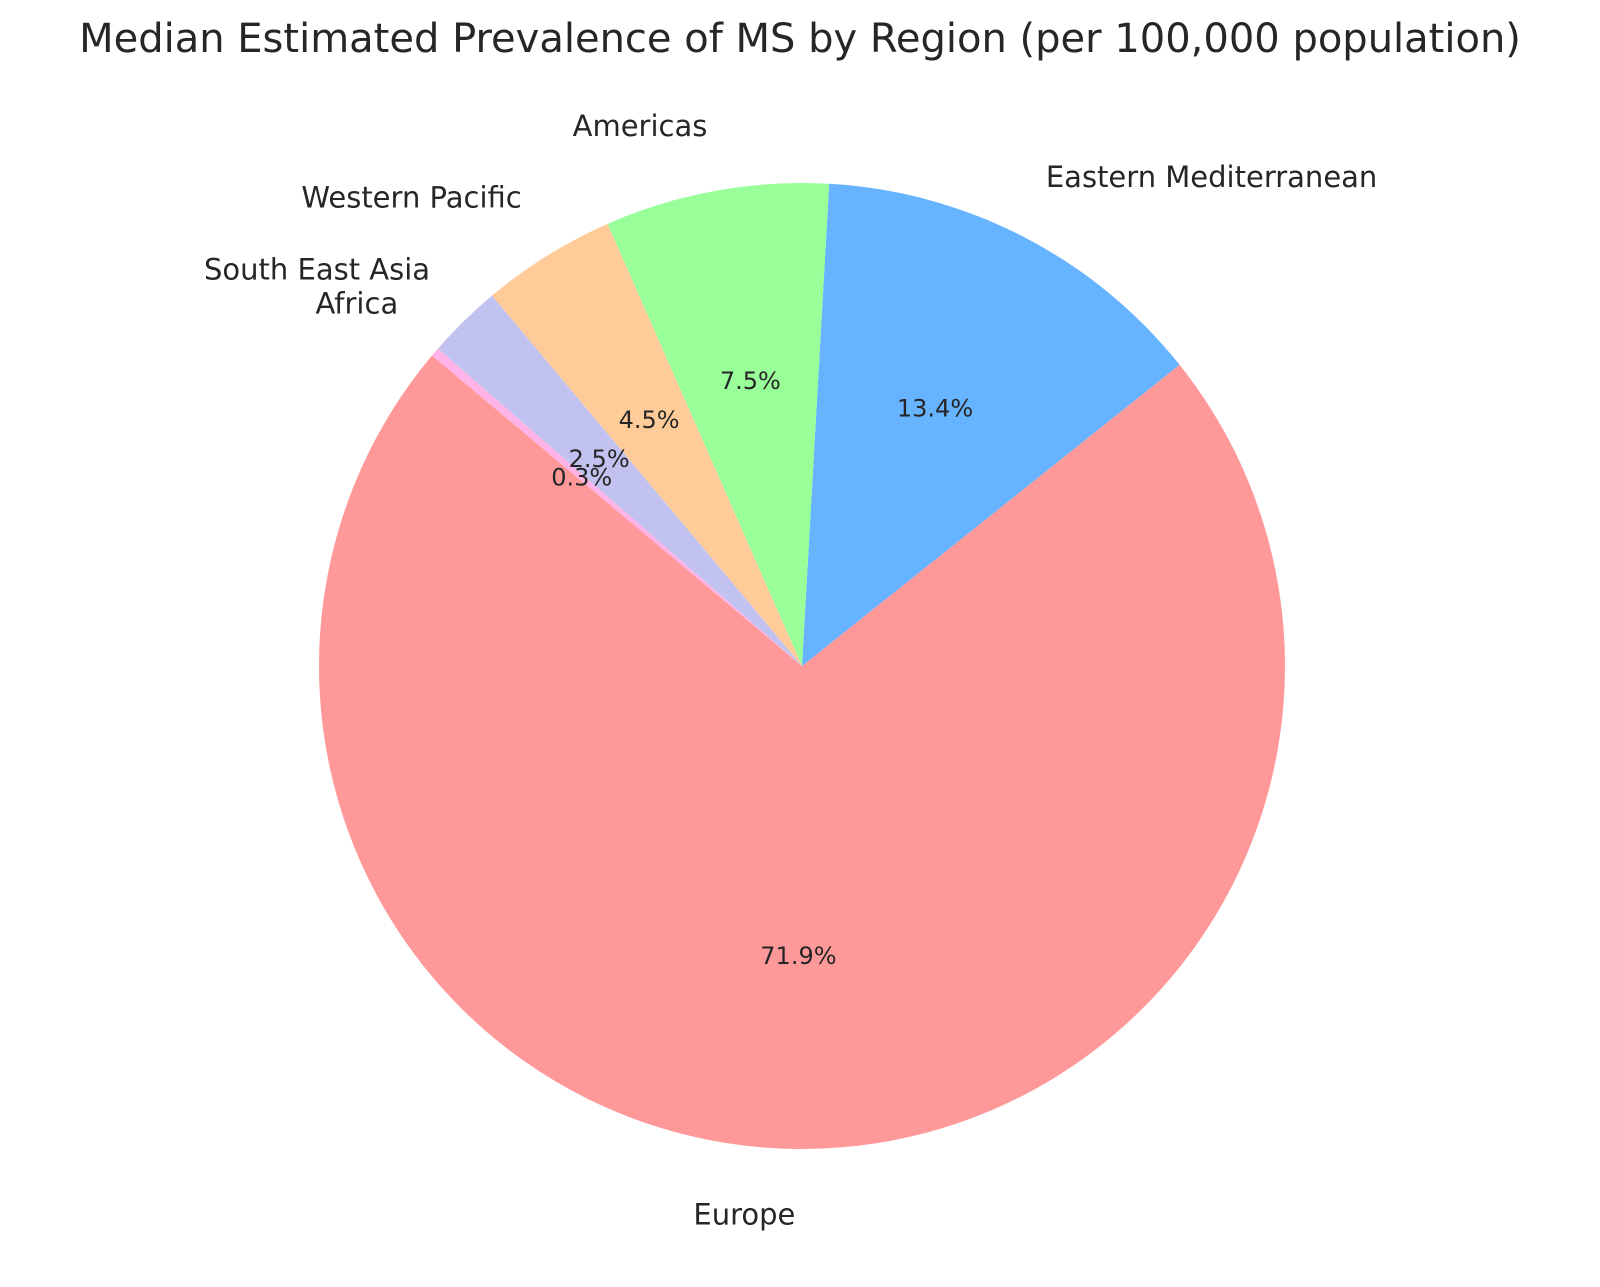  I want to click on pie-slice-south-east-asia, so click(619, 480).